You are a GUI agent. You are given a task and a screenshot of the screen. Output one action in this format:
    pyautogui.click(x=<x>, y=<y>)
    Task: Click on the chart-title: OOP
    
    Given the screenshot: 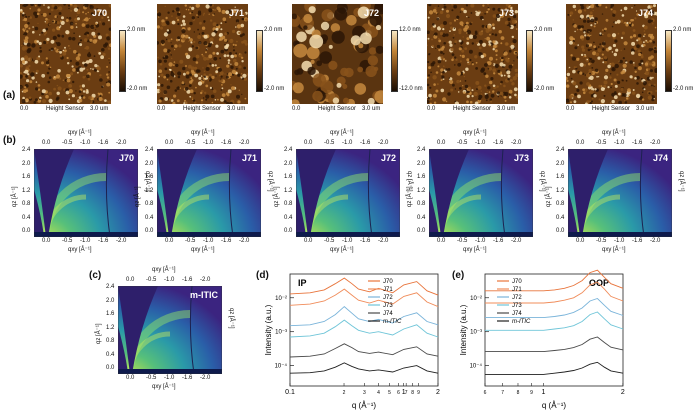 What is the action you would take?
    pyautogui.click(x=599, y=283)
    